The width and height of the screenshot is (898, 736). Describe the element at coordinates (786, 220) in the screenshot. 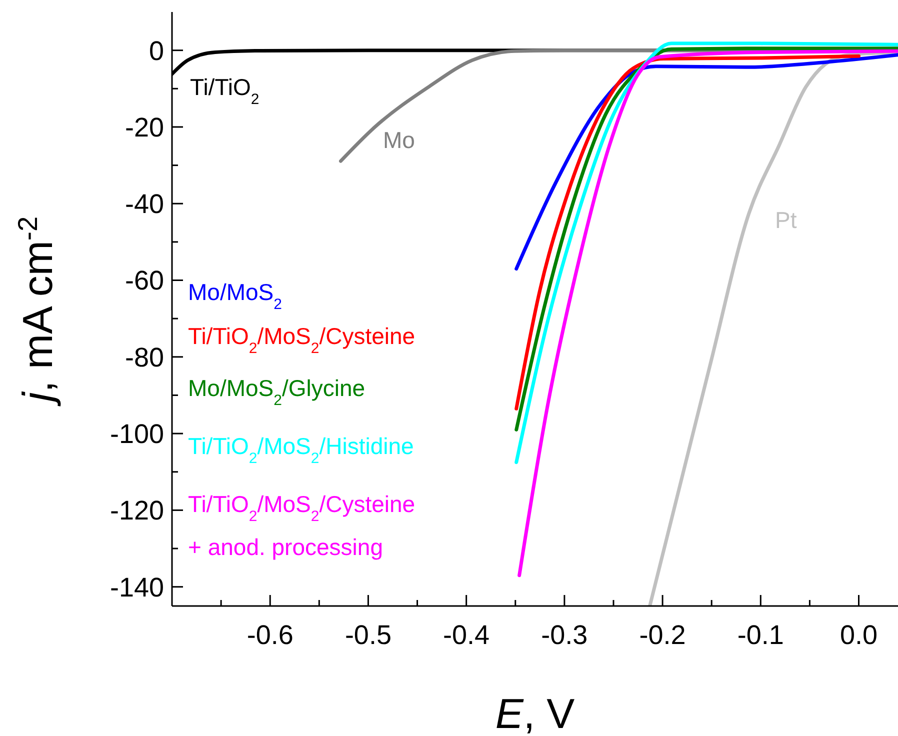

I see `series-label: Pt` at that location.